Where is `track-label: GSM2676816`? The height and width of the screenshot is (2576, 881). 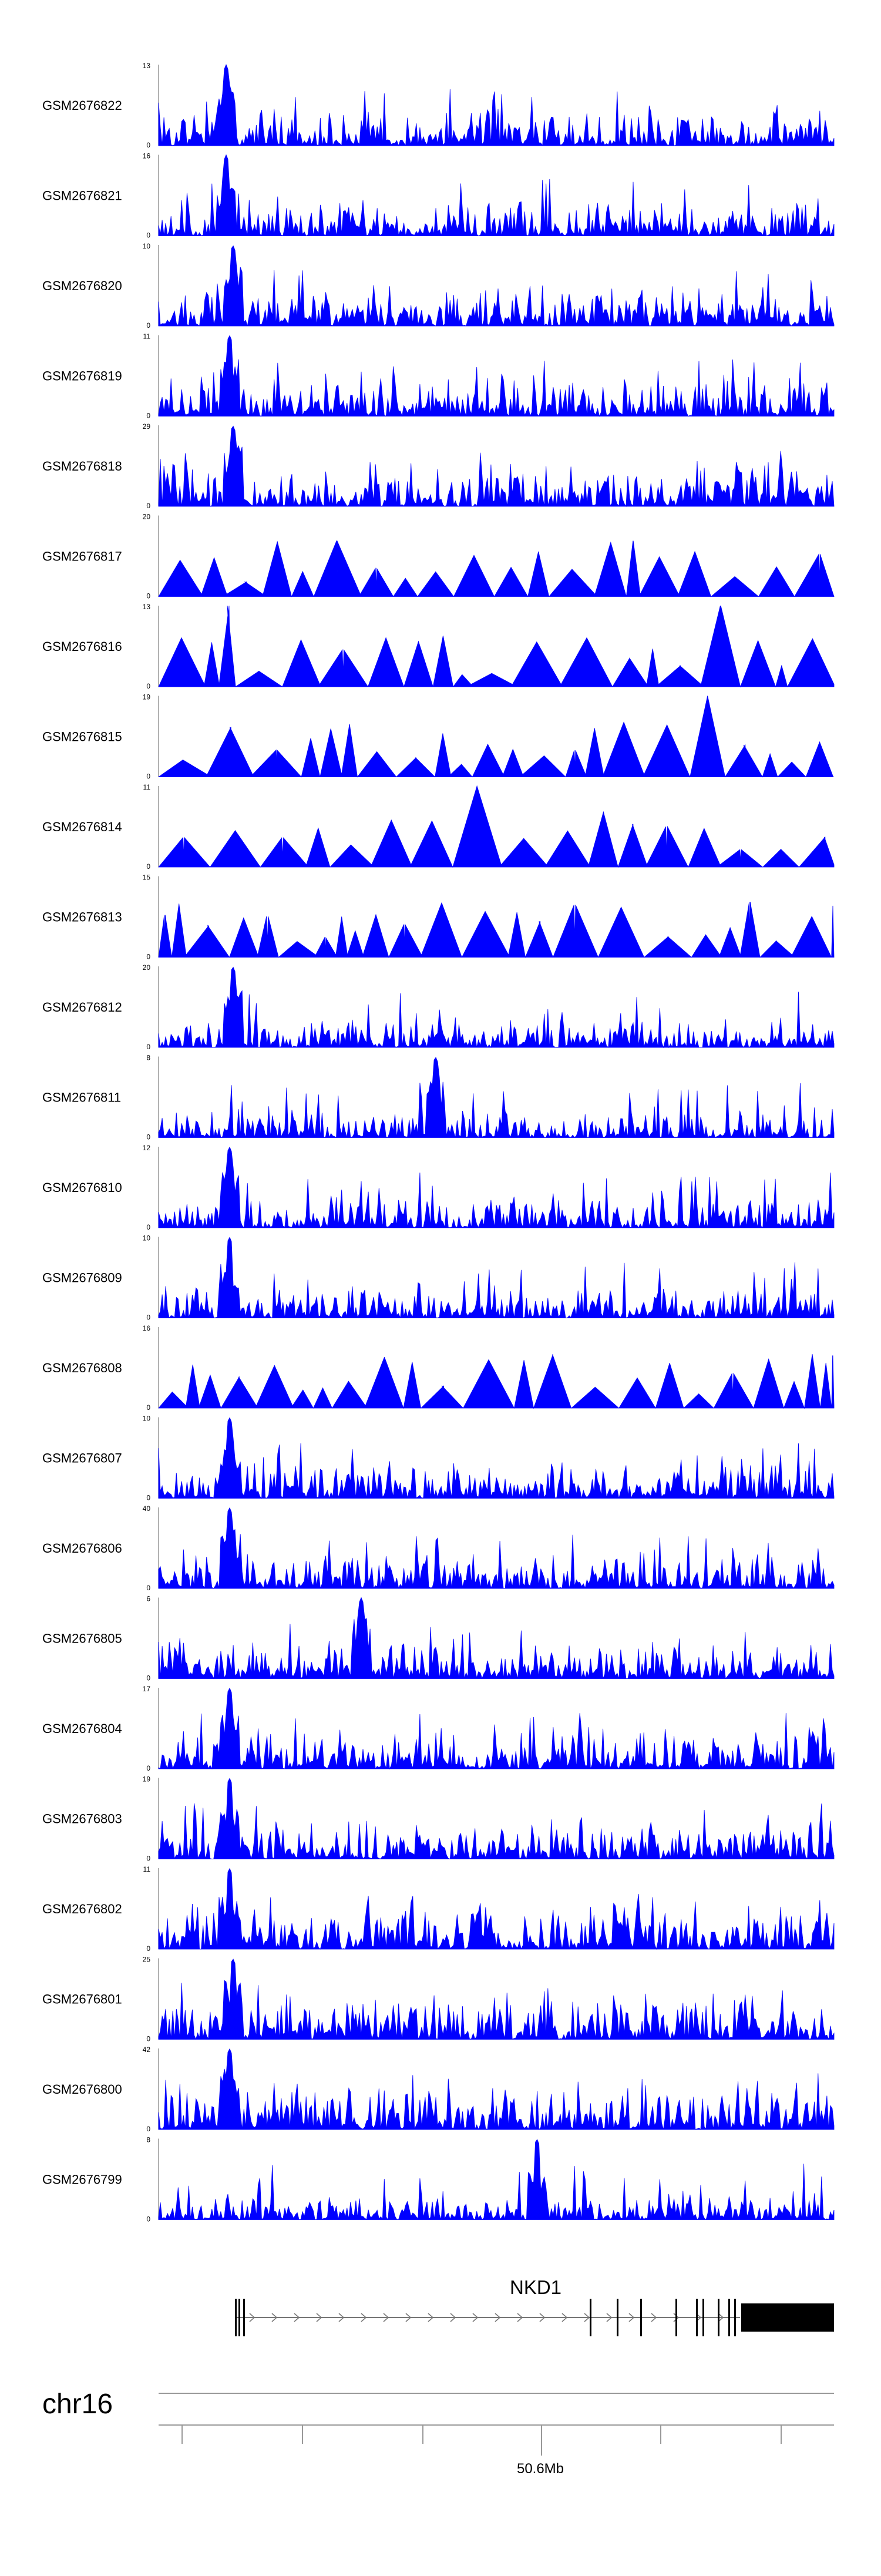
track-label: GSM2676816 is located at coordinates (82, 646).